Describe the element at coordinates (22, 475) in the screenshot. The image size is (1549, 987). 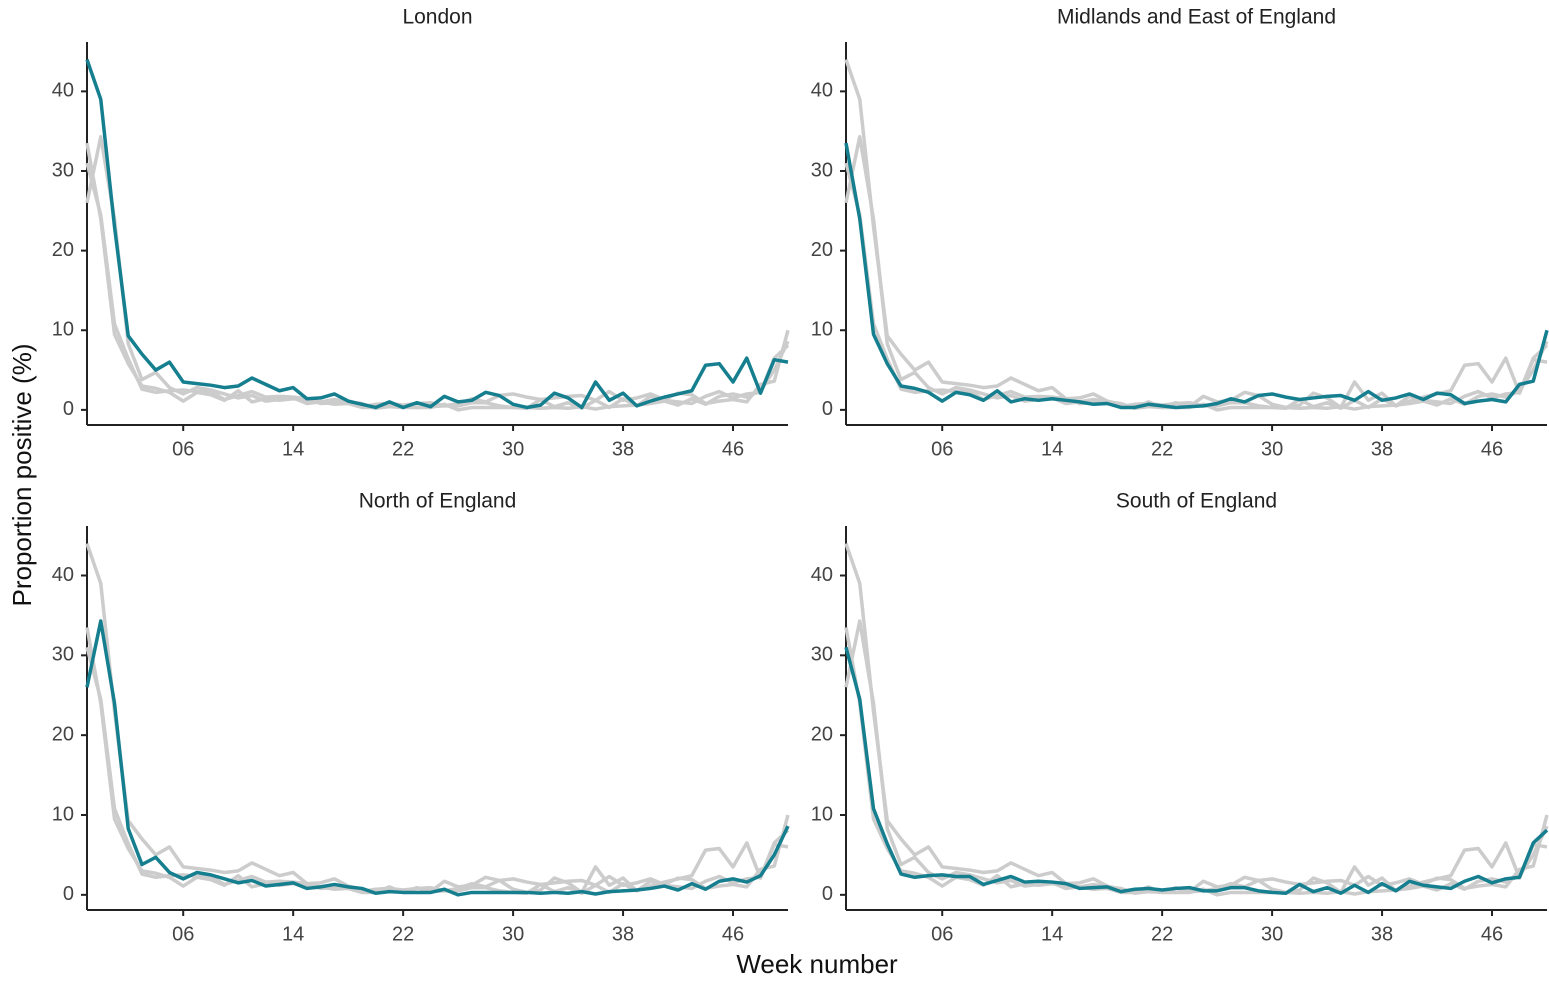
I see `y-axis-title: Proportion positive (%)` at that location.